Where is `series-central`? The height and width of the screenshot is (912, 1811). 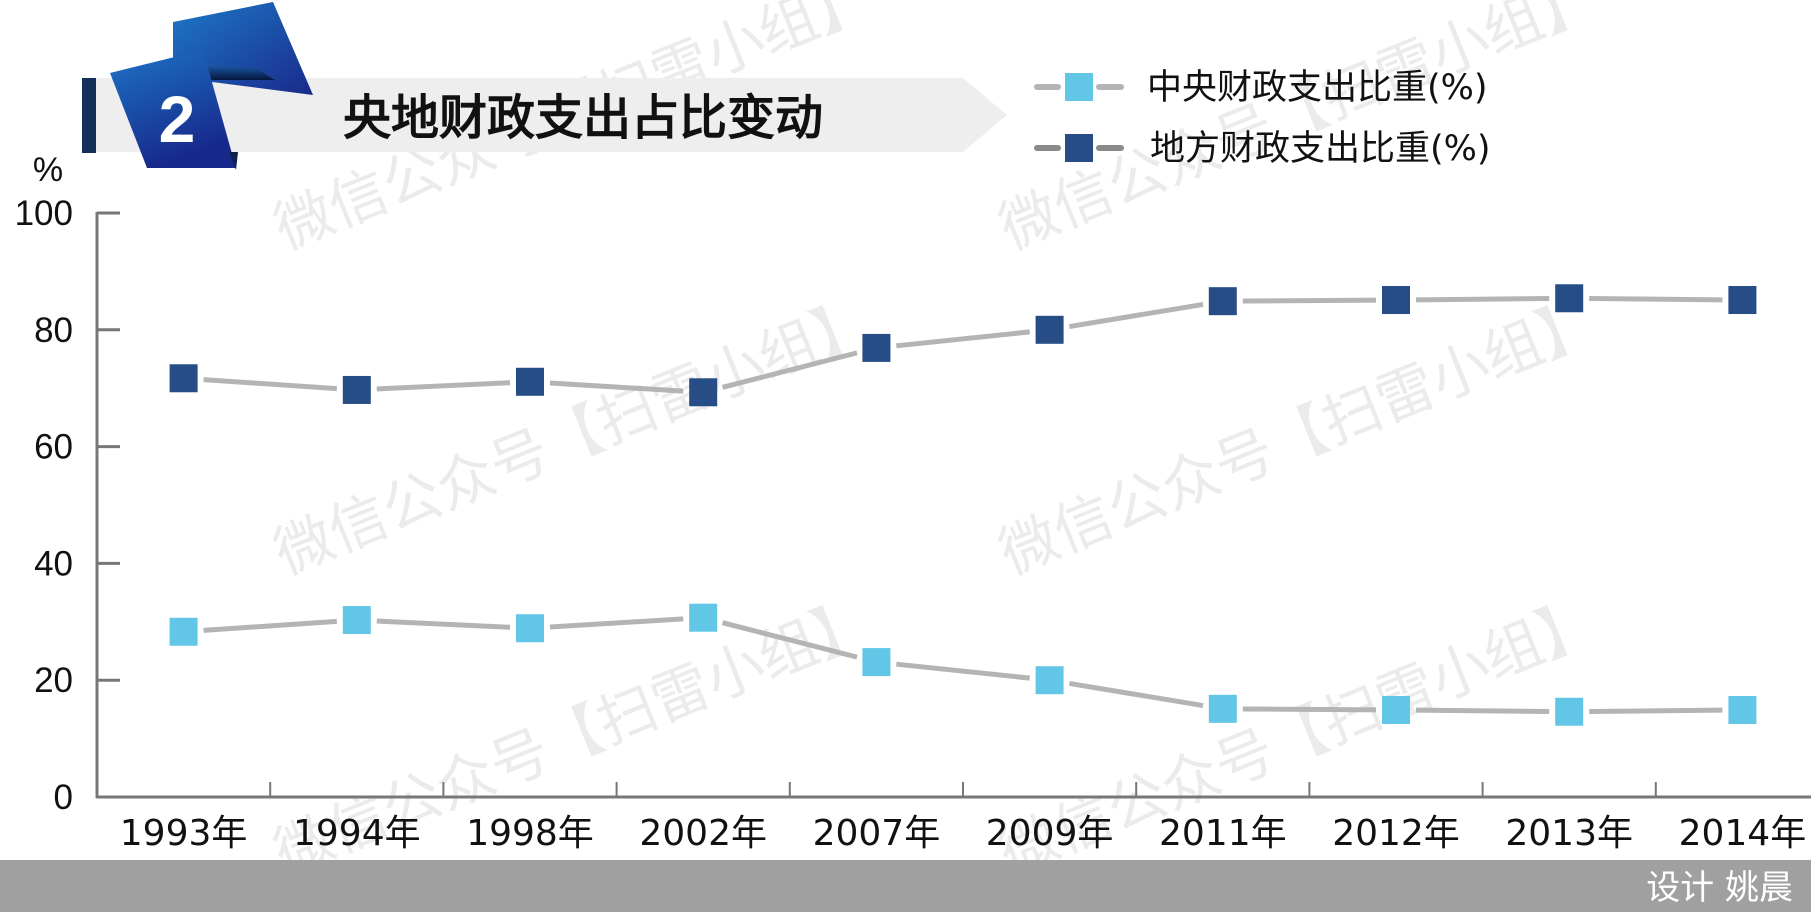
series-central is located at coordinates (963, 664).